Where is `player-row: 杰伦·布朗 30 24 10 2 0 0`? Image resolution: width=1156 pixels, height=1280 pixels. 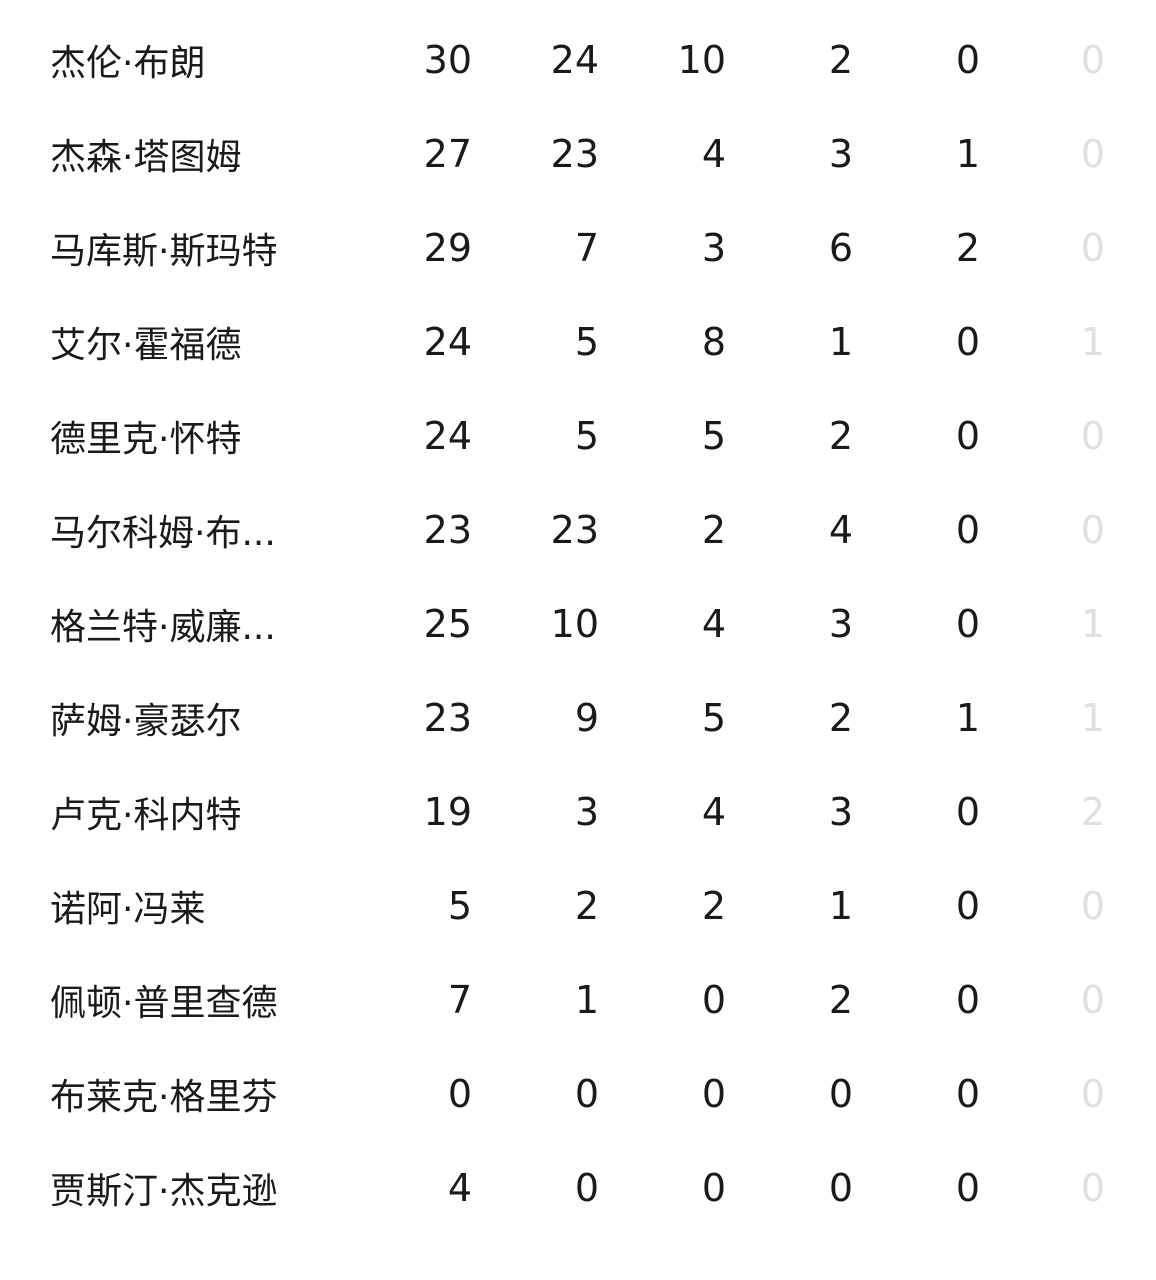
player-row: 杰伦·布朗 30 24 10 2 0 0 is located at coordinates (578, 60).